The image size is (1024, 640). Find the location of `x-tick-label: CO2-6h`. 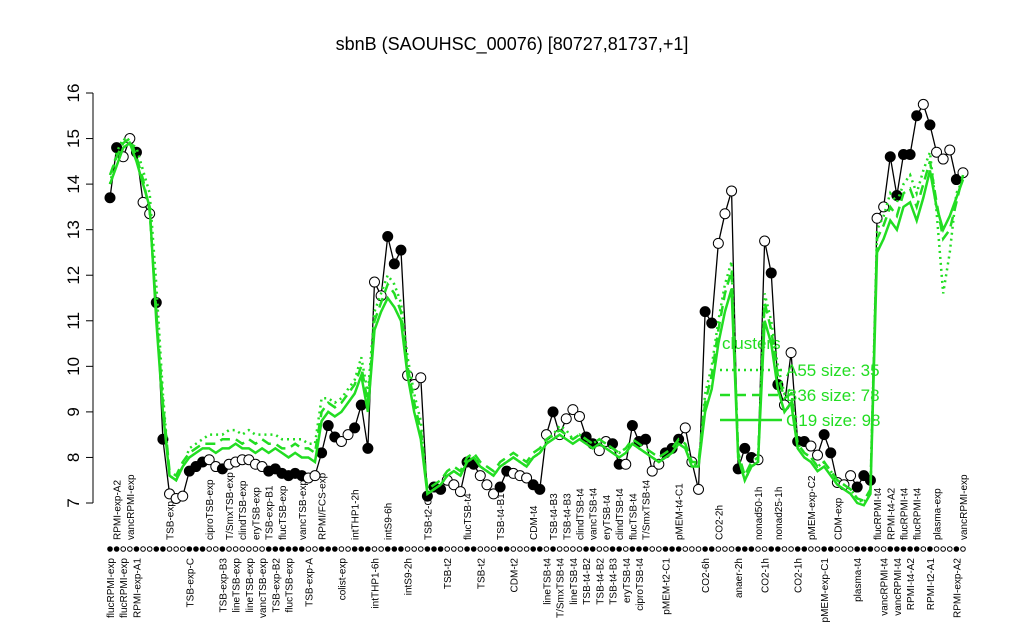

x-tick-label: CO2-6h is located at coordinates (706, 575).